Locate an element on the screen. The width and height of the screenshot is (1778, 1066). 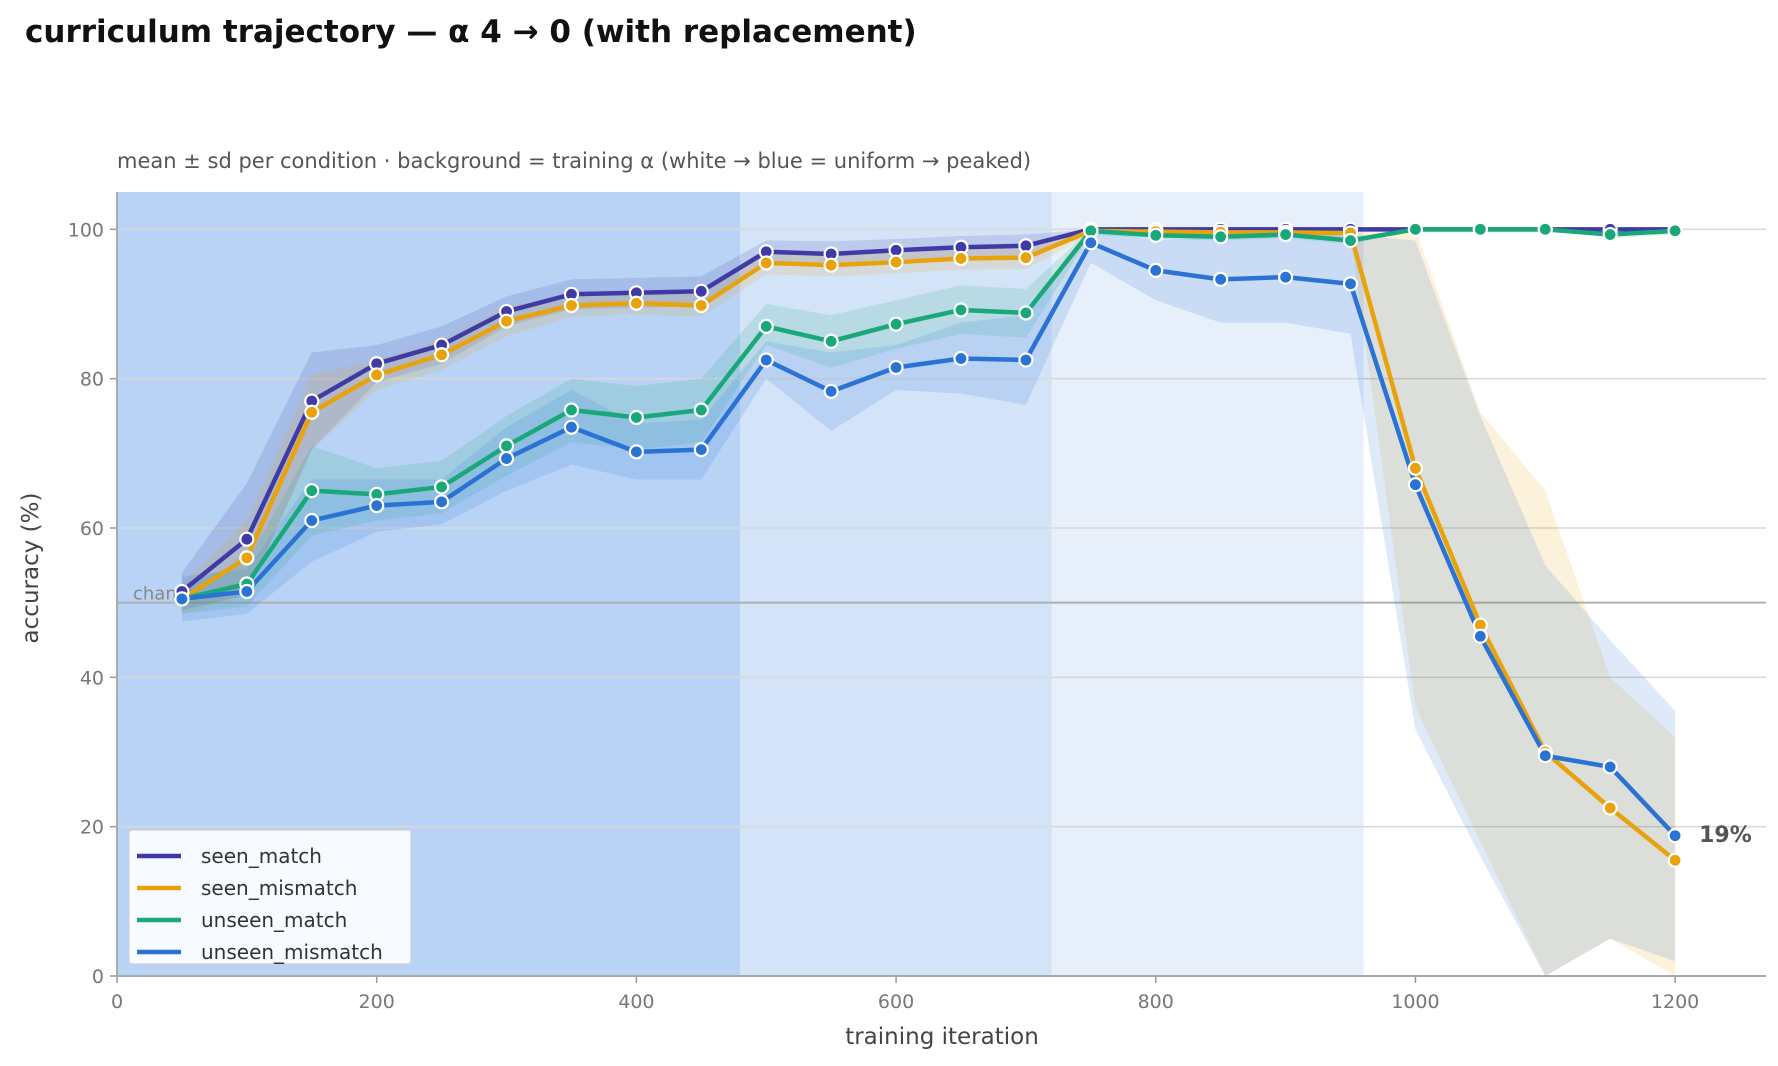
x-tick-label-200: 200 is located at coordinates (377, 1002).